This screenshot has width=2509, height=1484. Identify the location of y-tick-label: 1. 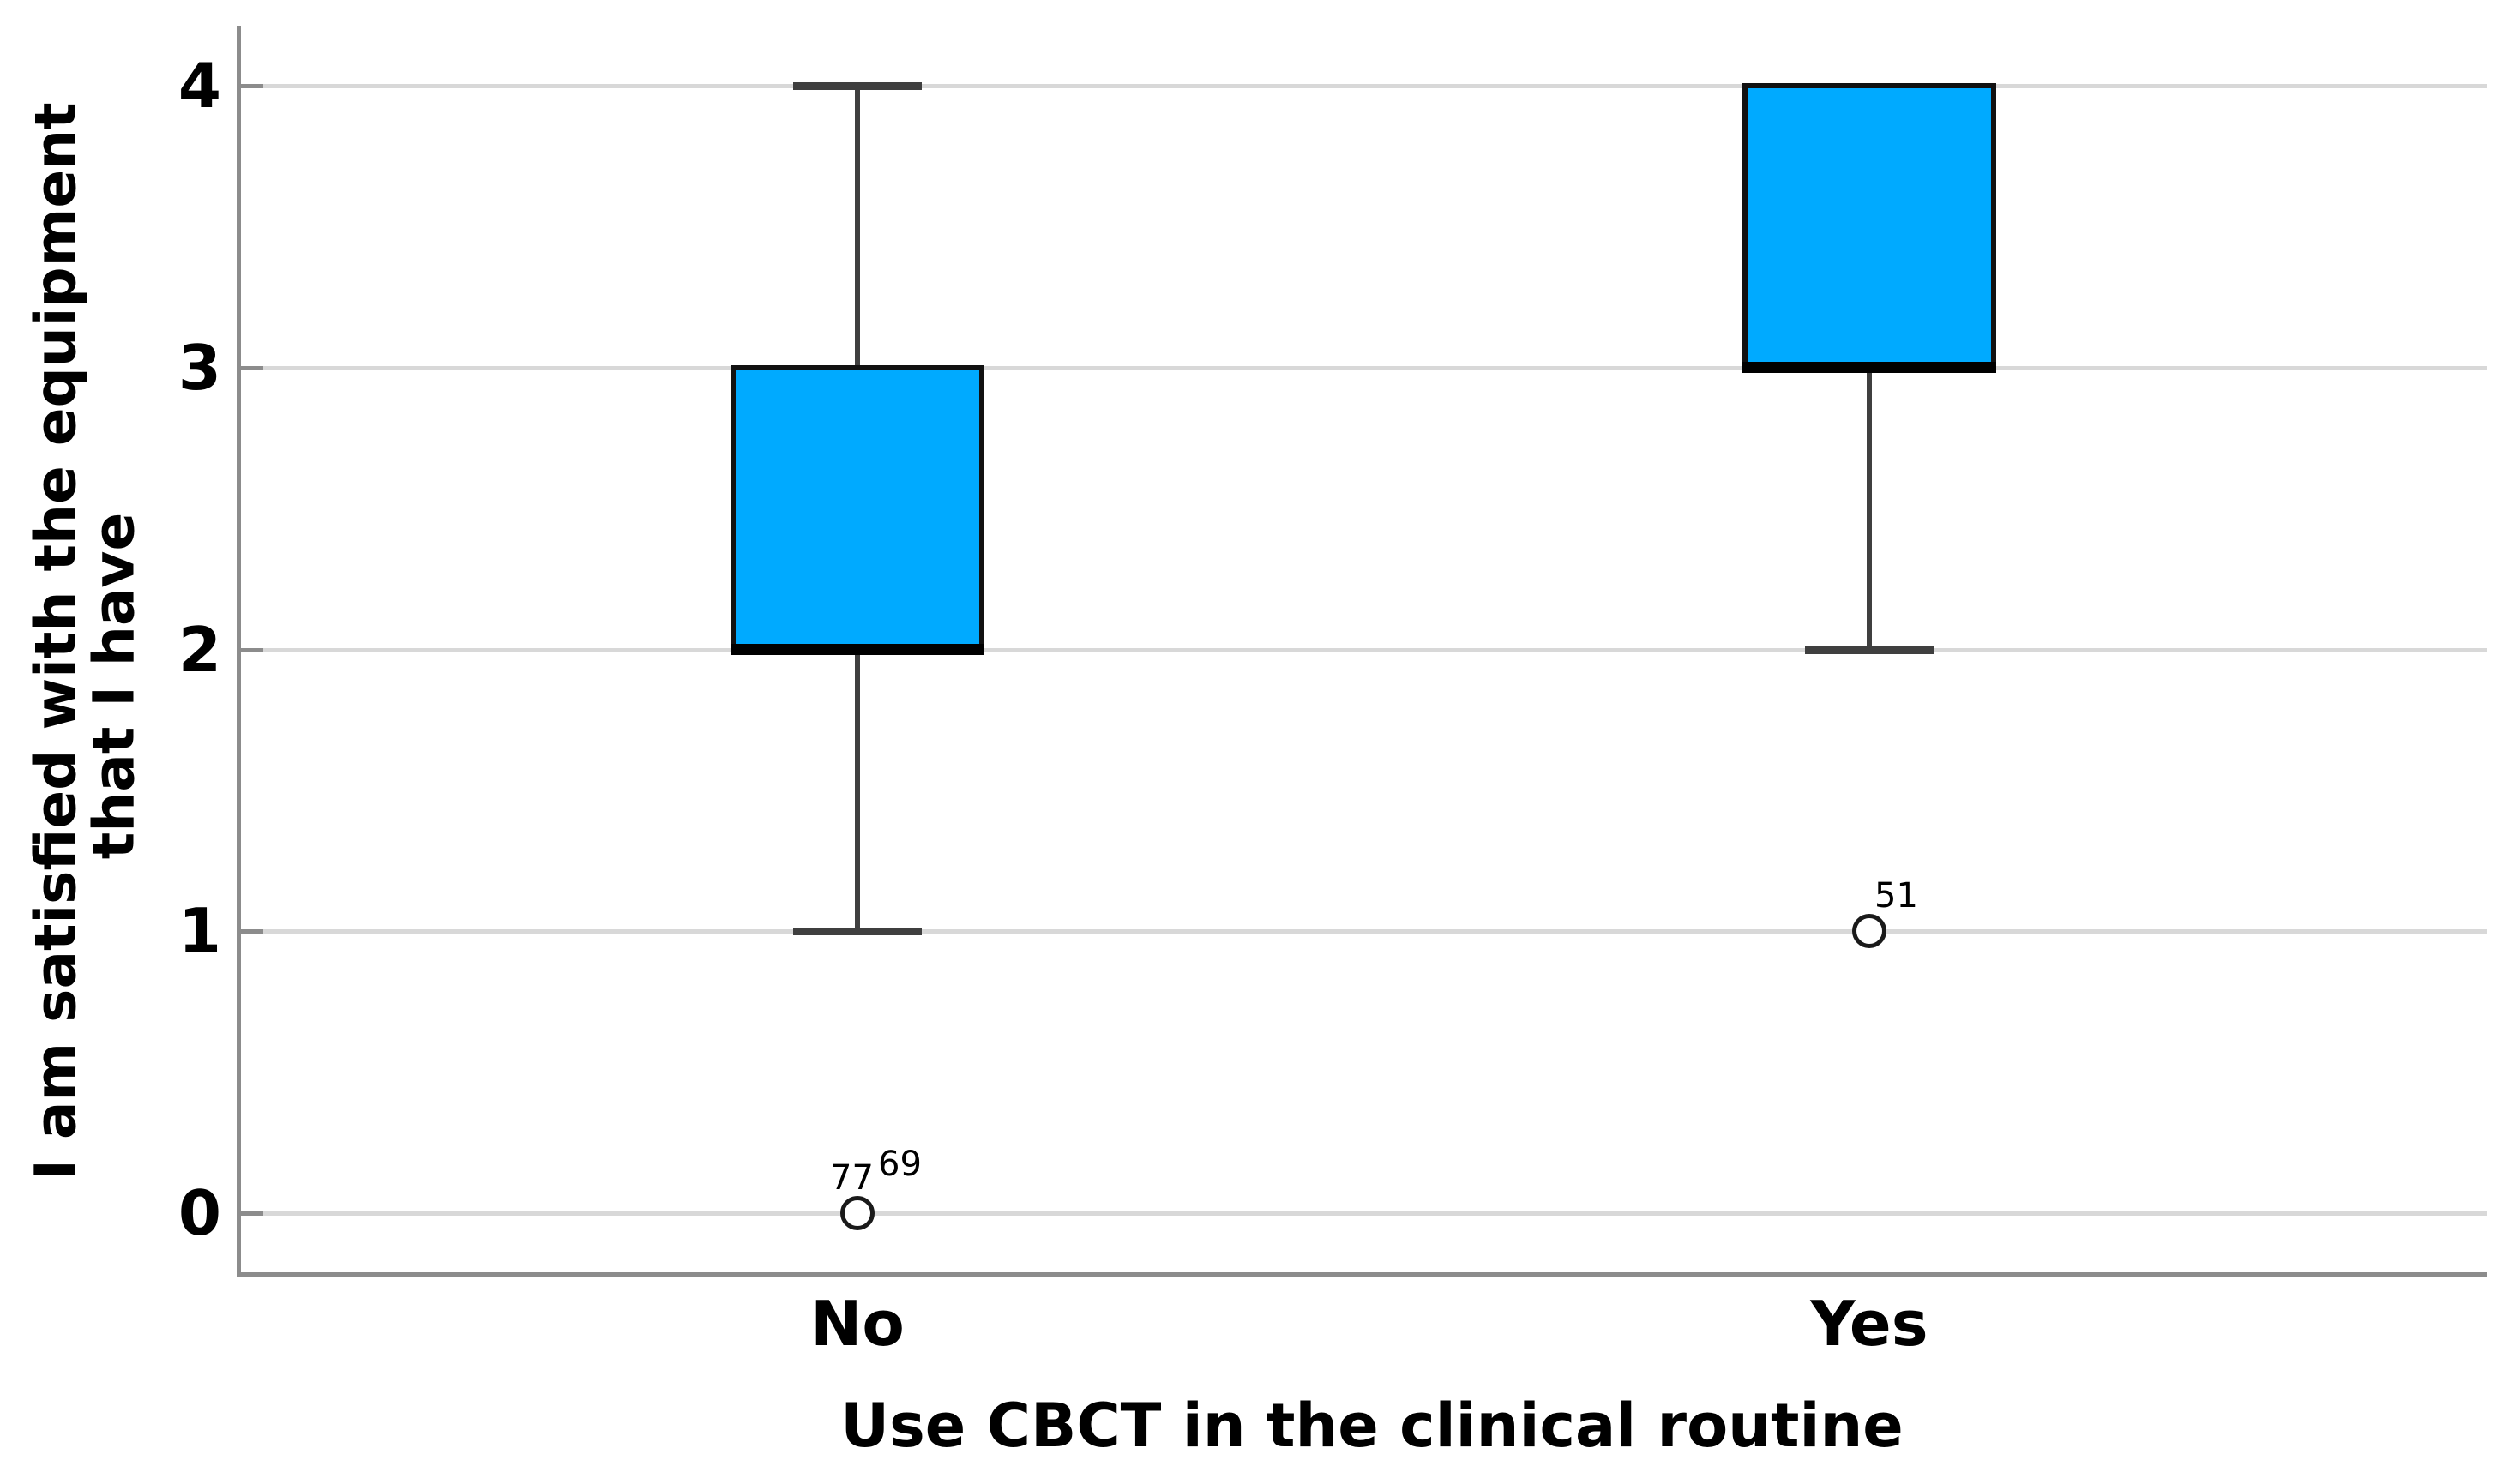
(199, 931).